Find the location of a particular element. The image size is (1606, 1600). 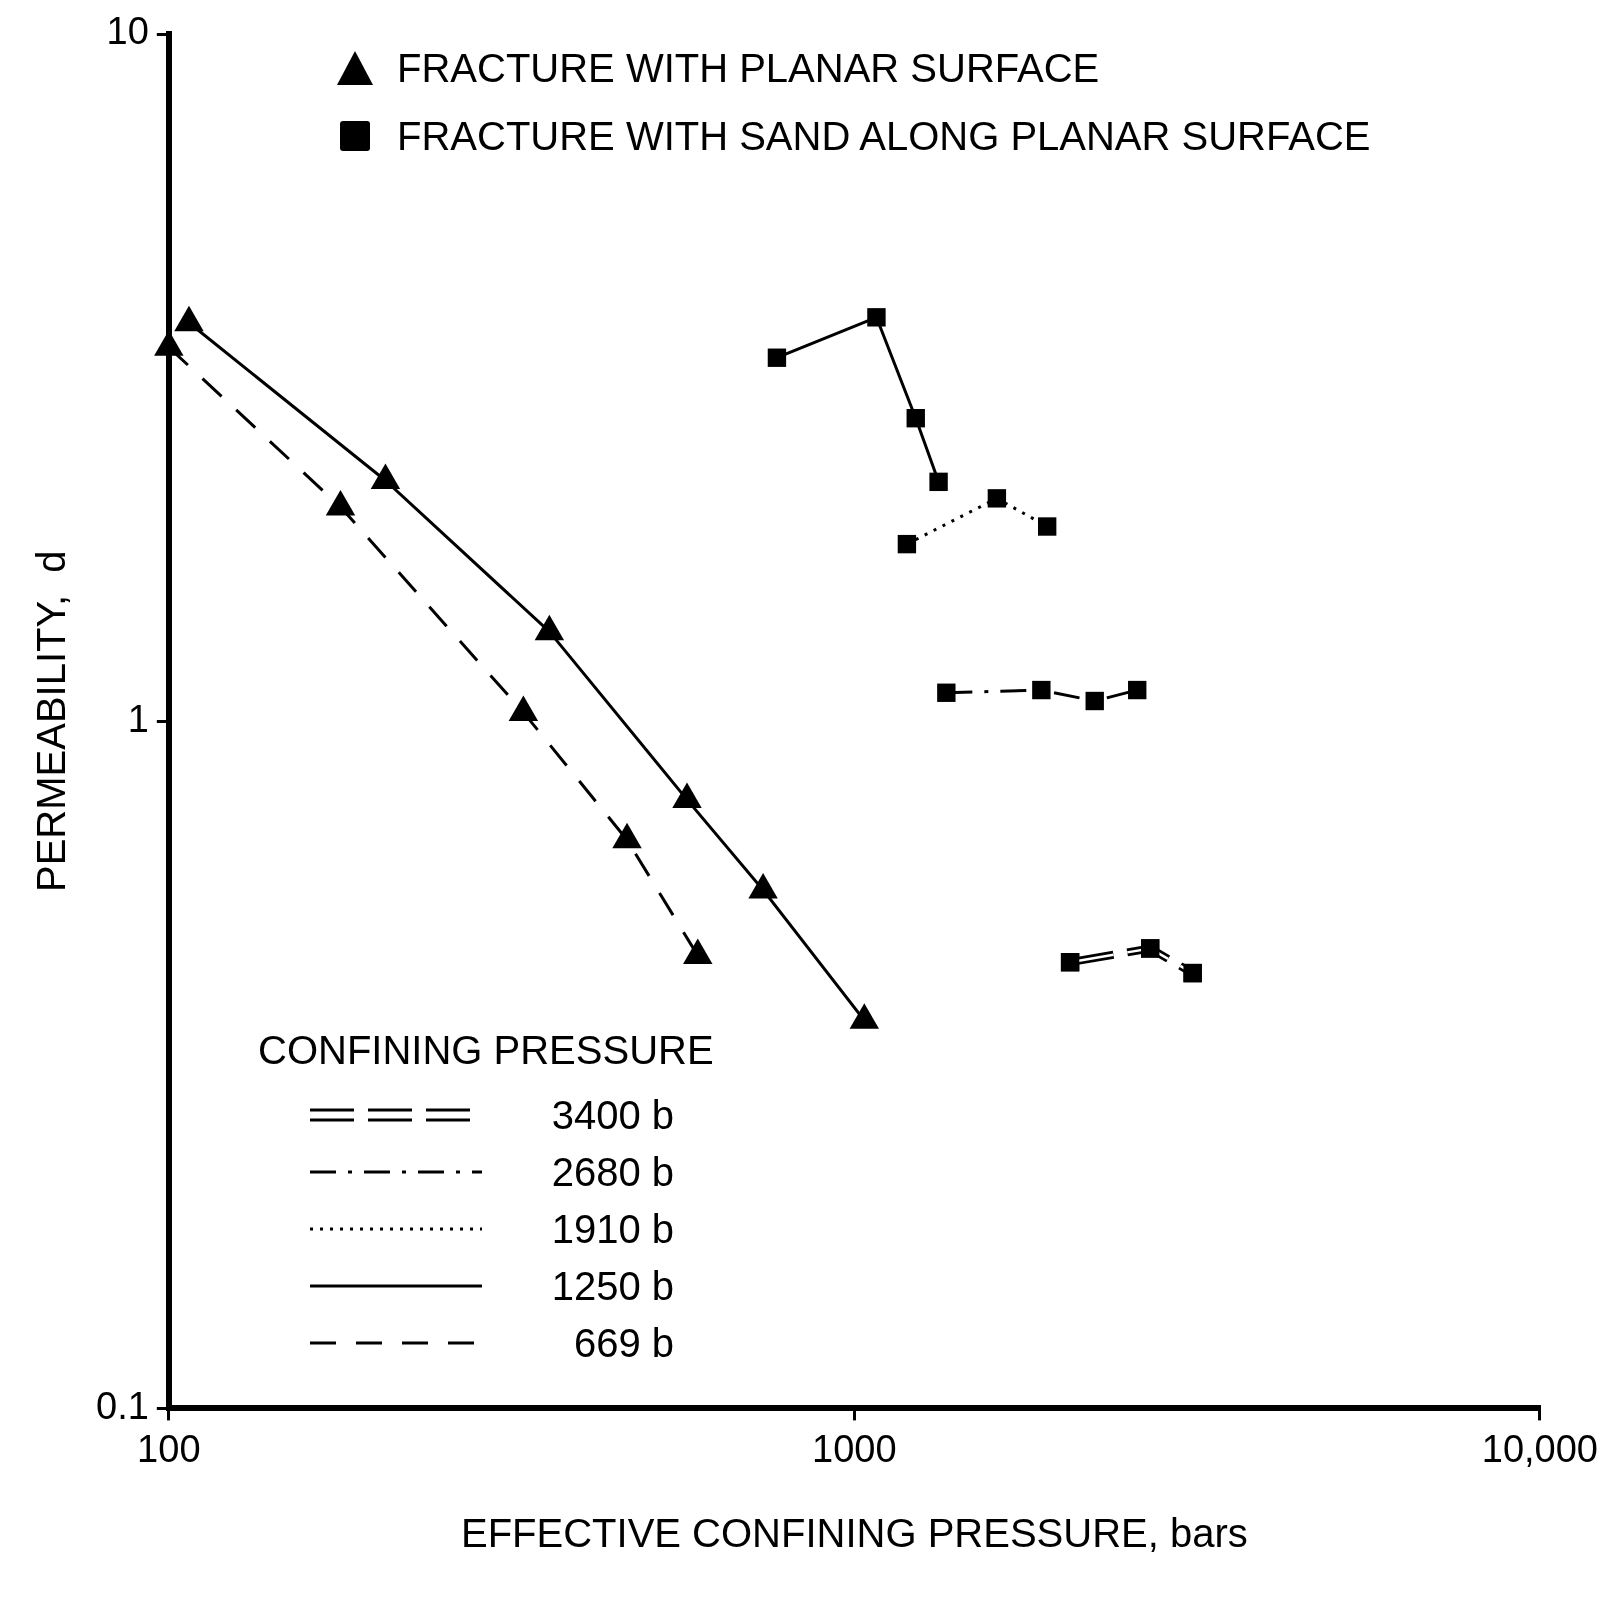

x-tick-label: 10,000 is located at coordinates (1539, 1448).